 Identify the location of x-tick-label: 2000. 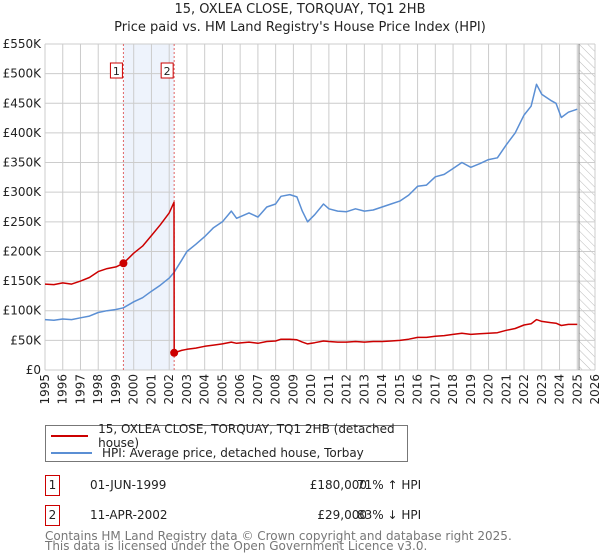
(134, 389).